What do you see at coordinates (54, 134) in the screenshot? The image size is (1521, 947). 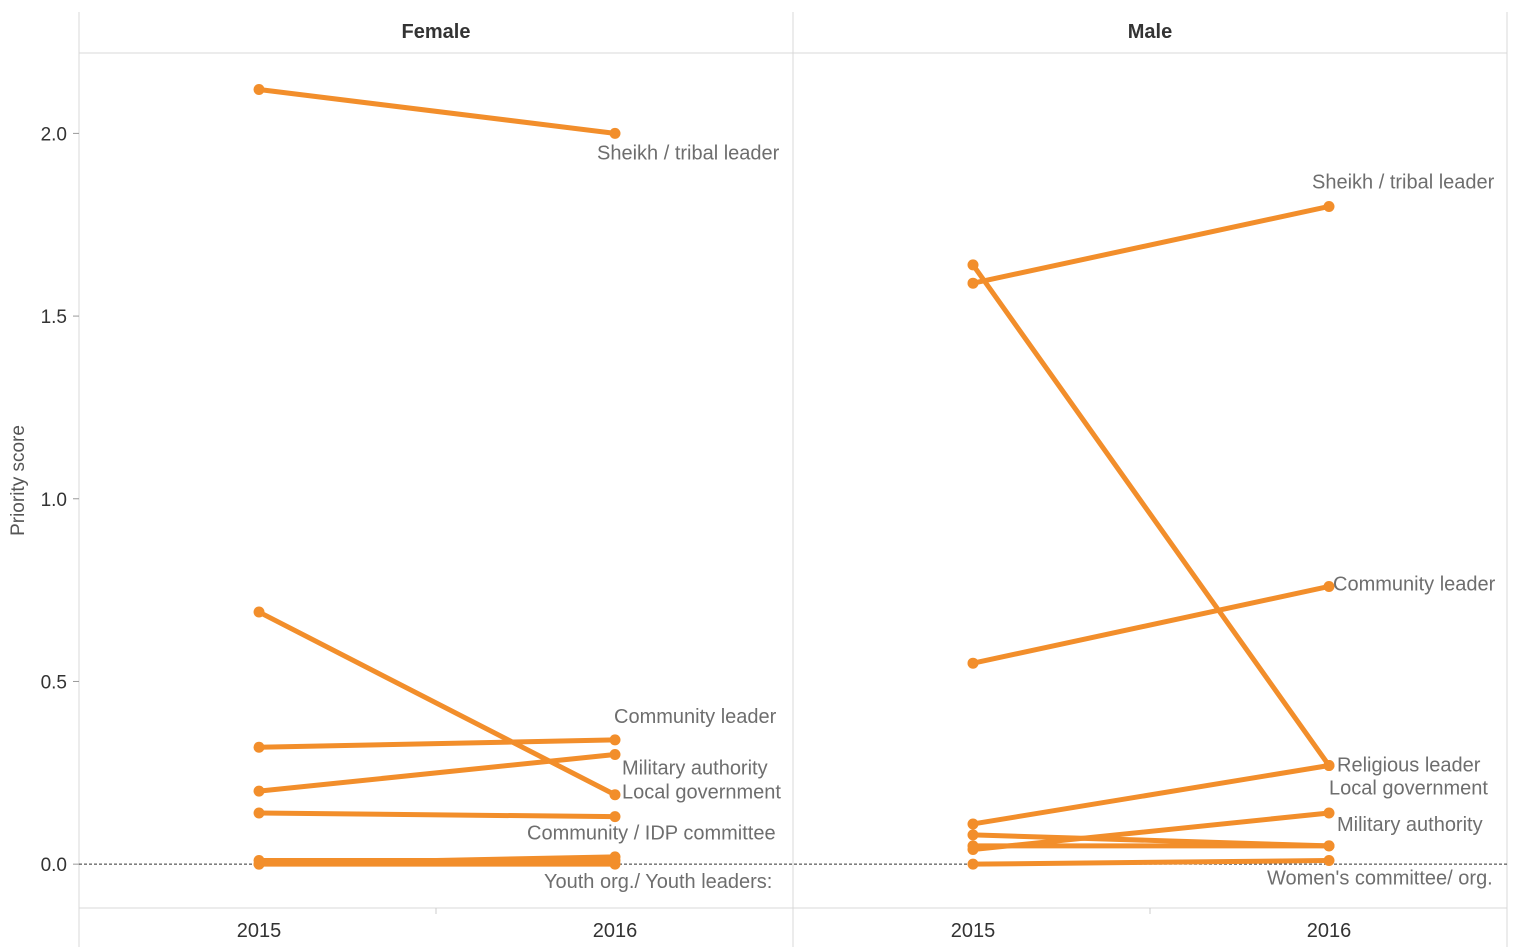 I see `y-tick-label: 2.0` at bounding box center [54, 134].